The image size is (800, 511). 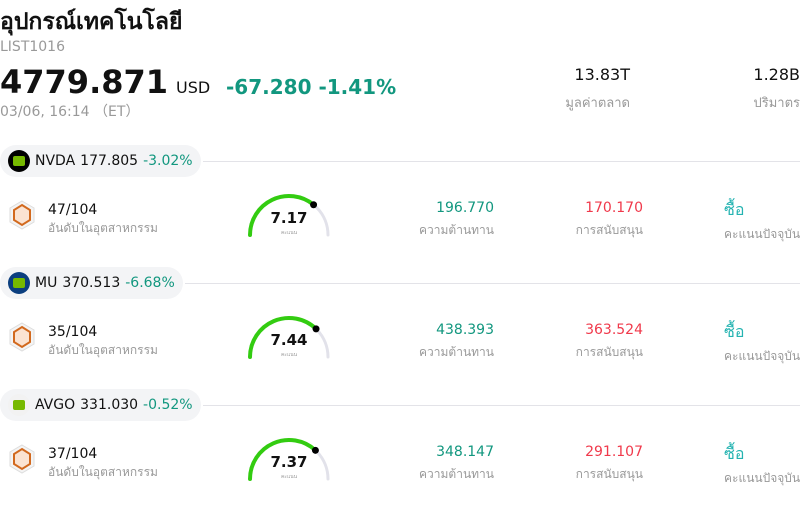 What do you see at coordinates (91, 22) in the screenshot?
I see `page-title: อุปกรณ์เทคโนโลยี` at bounding box center [91, 22].